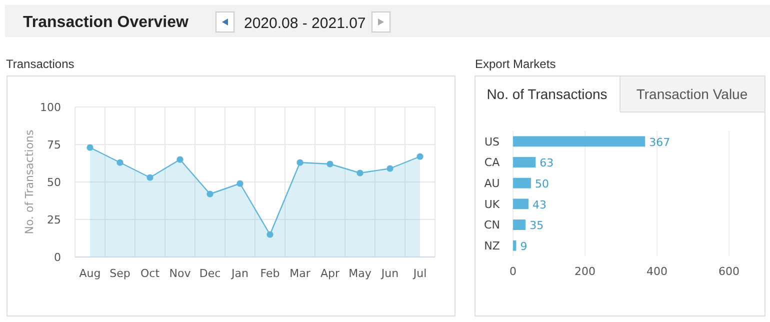  I want to click on x-tick-label: Nov, so click(180, 273).